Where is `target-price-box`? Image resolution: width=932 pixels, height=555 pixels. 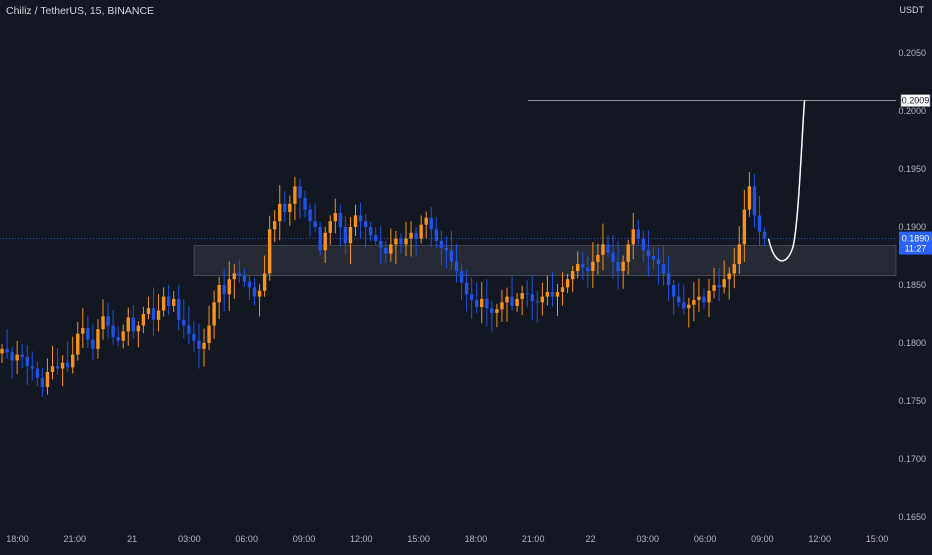
target-price-box is located at coordinates (915, 100).